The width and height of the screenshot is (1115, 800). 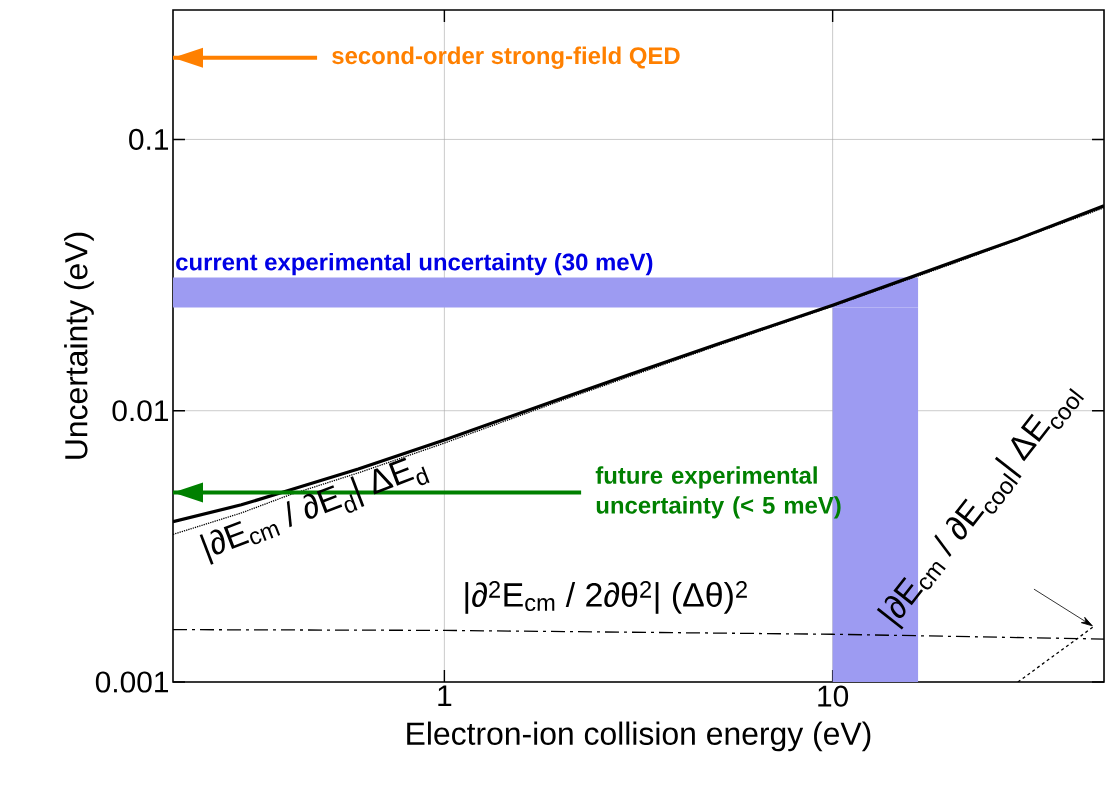 What do you see at coordinates (414, 264) in the screenshot?
I see `band-label: current experimental uncertainty (30 meV)` at bounding box center [414, 264].